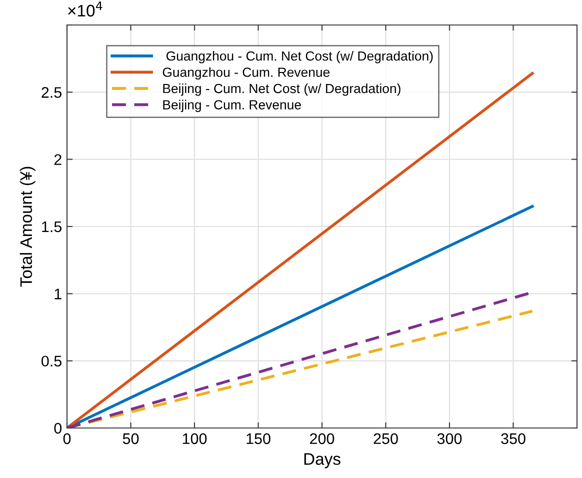 The width and height of the screenshot is (582, 478). I want to click on x-tick-label: 100, so click(194, 438).